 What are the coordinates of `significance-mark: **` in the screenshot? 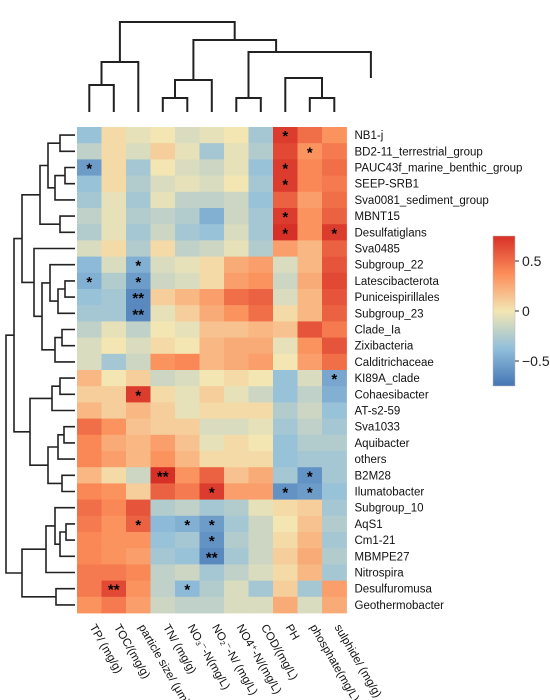 It's located at (114, 590).